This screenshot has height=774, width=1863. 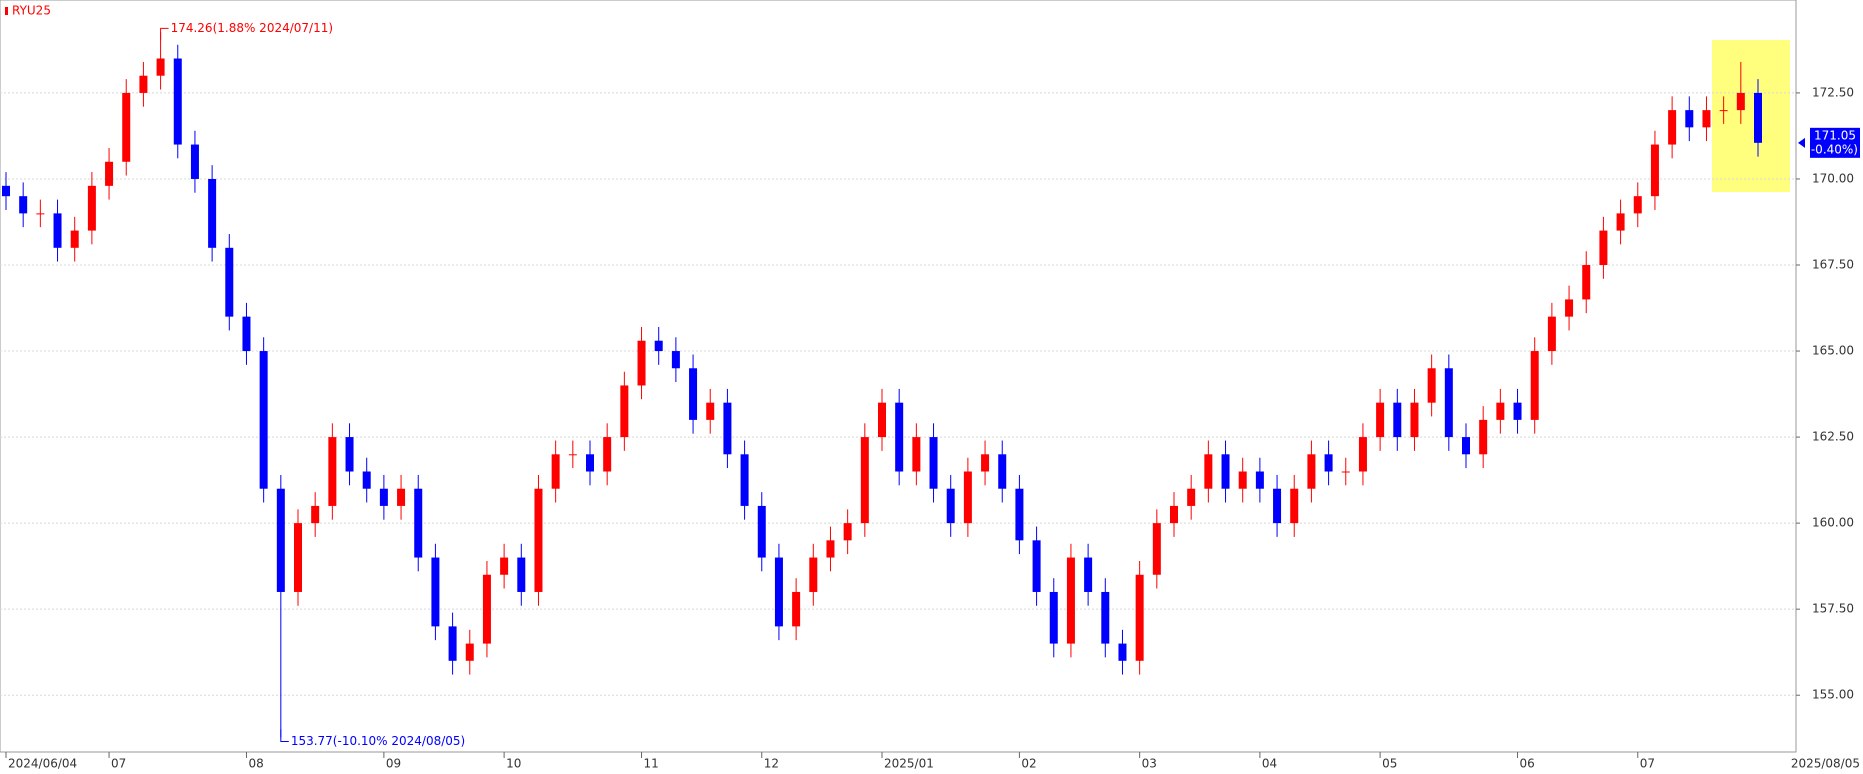 What do you see at coordinates (1825, 764) in the screenshot?
I see `x-end-label: 2025/08/05` at bounding box center [1825, 764].